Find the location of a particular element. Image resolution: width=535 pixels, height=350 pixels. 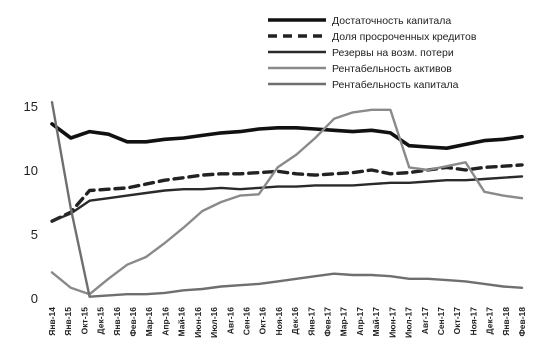

x-tick-label: Авг-17 is located at coordinates (425, 320).